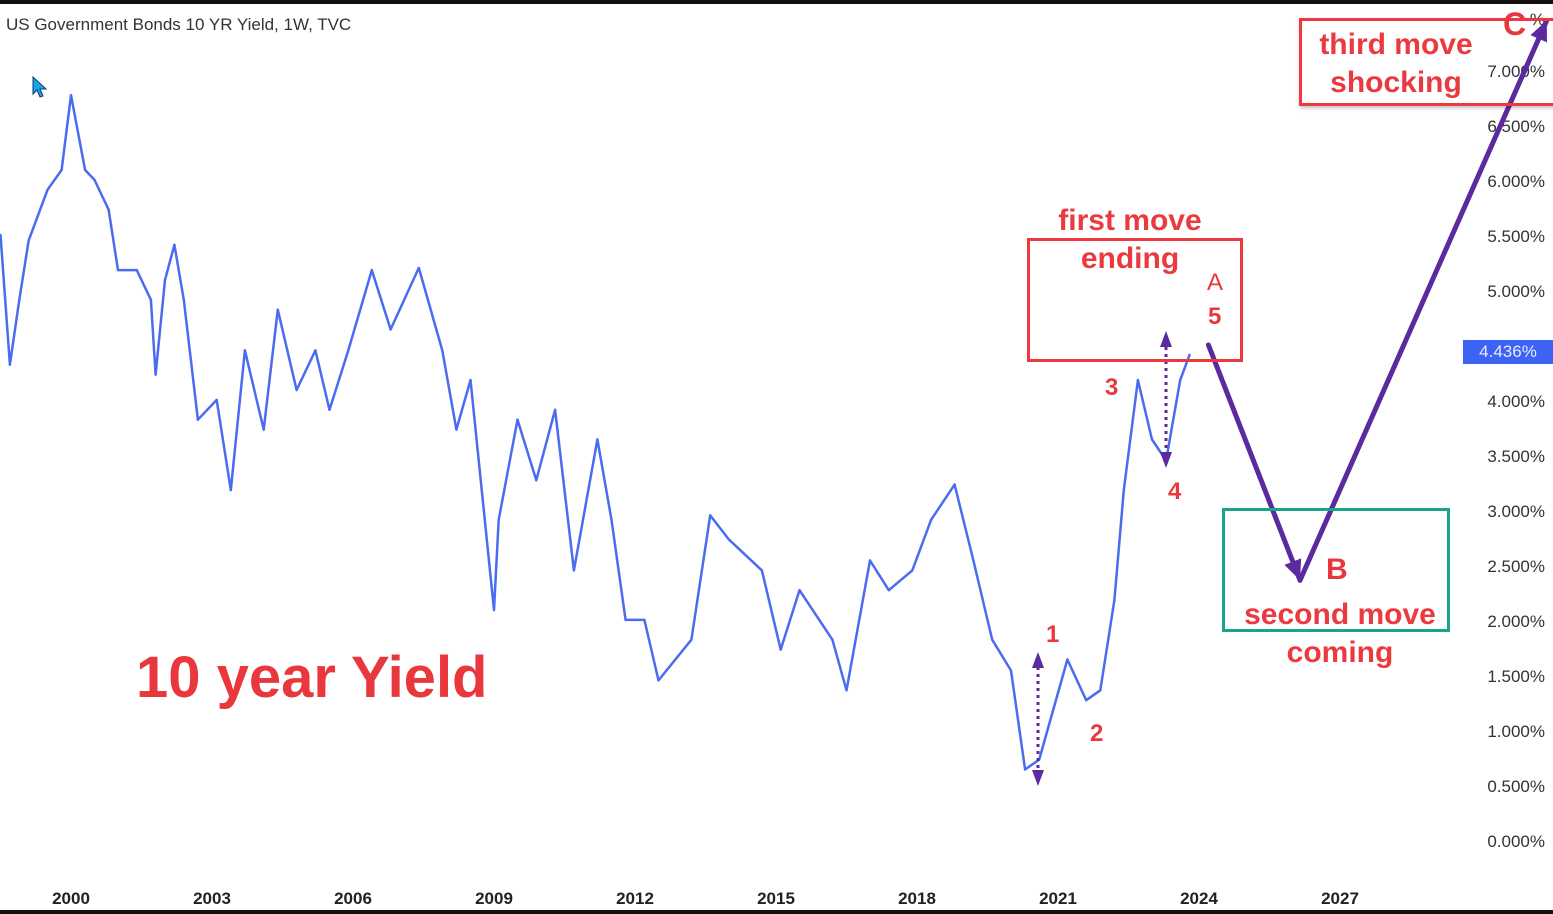  Describe the element at coordinates (1515, 24) in the screenshot. I see `wave-label-c: C` at that location.